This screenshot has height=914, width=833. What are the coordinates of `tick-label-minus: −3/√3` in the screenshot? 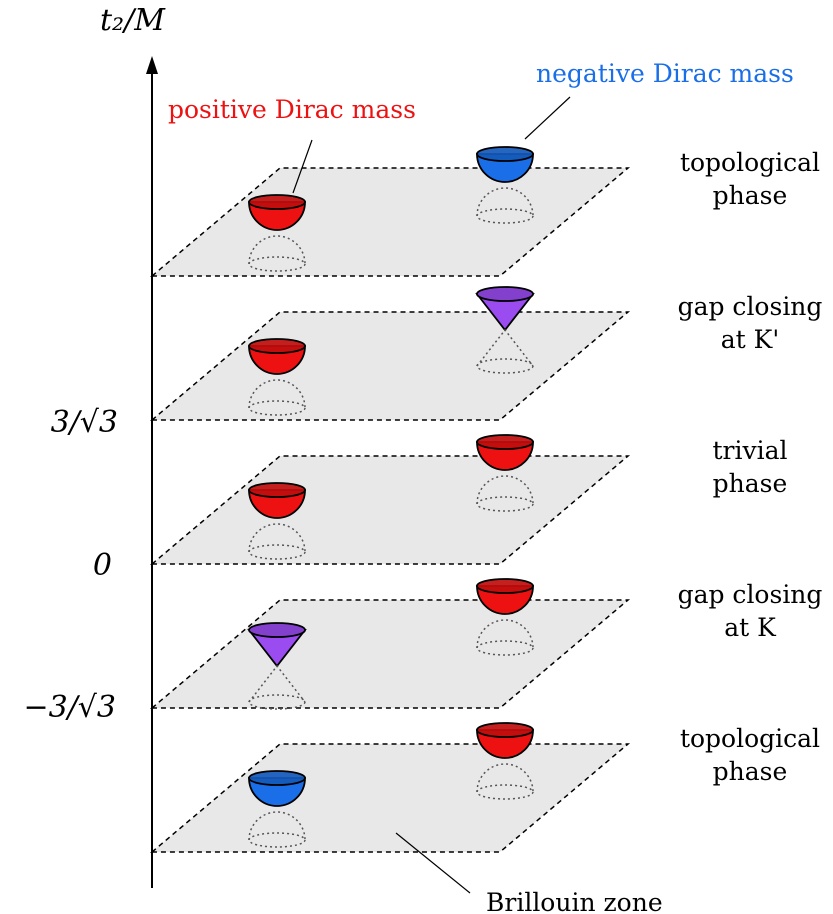 It's located at (69, 707).